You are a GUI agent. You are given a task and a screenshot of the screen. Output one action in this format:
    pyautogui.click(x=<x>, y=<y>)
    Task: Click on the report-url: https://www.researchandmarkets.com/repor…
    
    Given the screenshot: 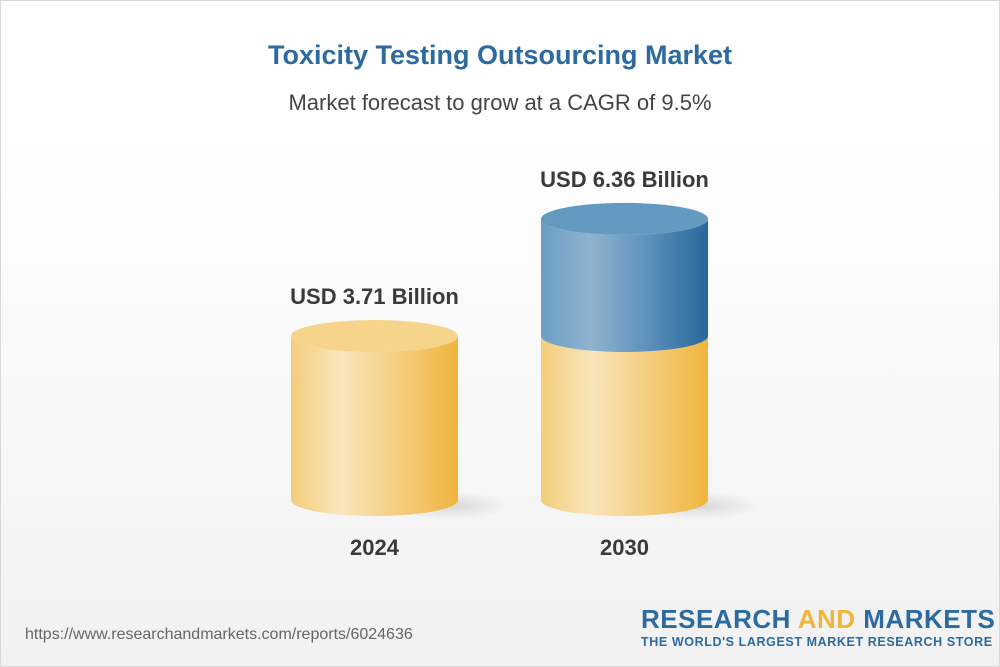 What is the action you would take?
    pyautogui.click(x=219, y=634)
    